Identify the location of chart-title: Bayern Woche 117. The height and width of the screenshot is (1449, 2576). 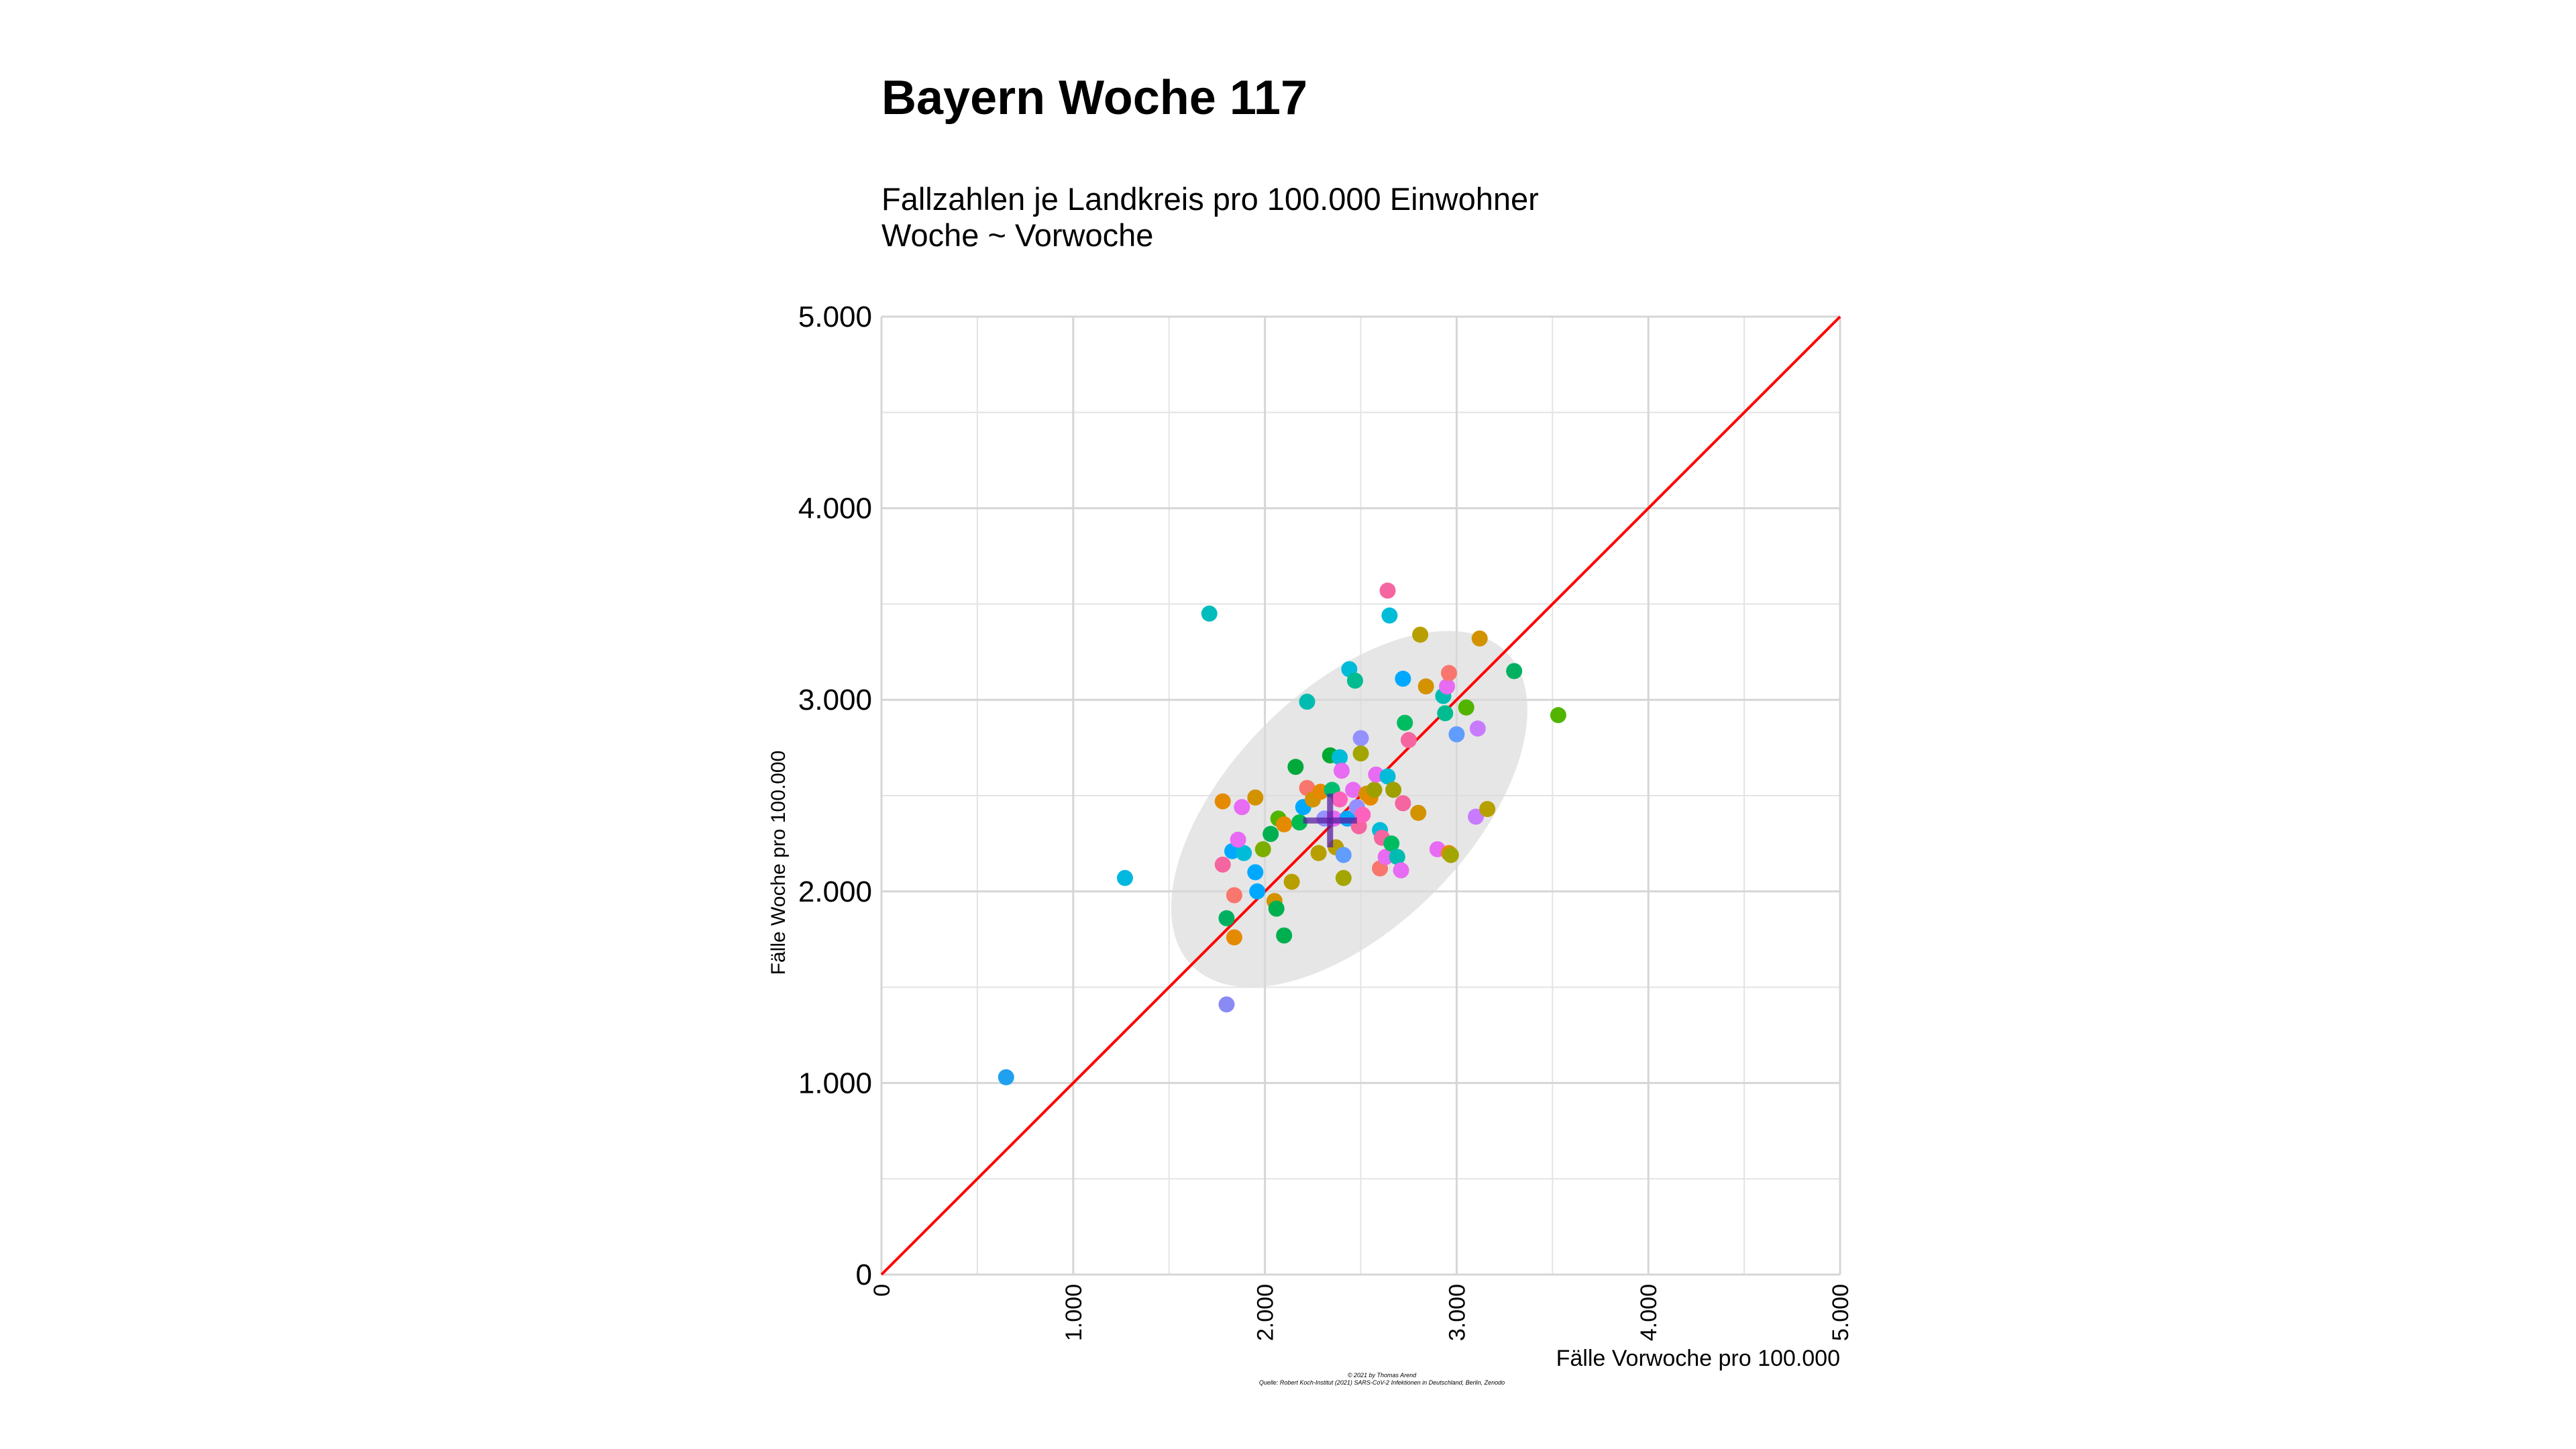
(1094, 98).